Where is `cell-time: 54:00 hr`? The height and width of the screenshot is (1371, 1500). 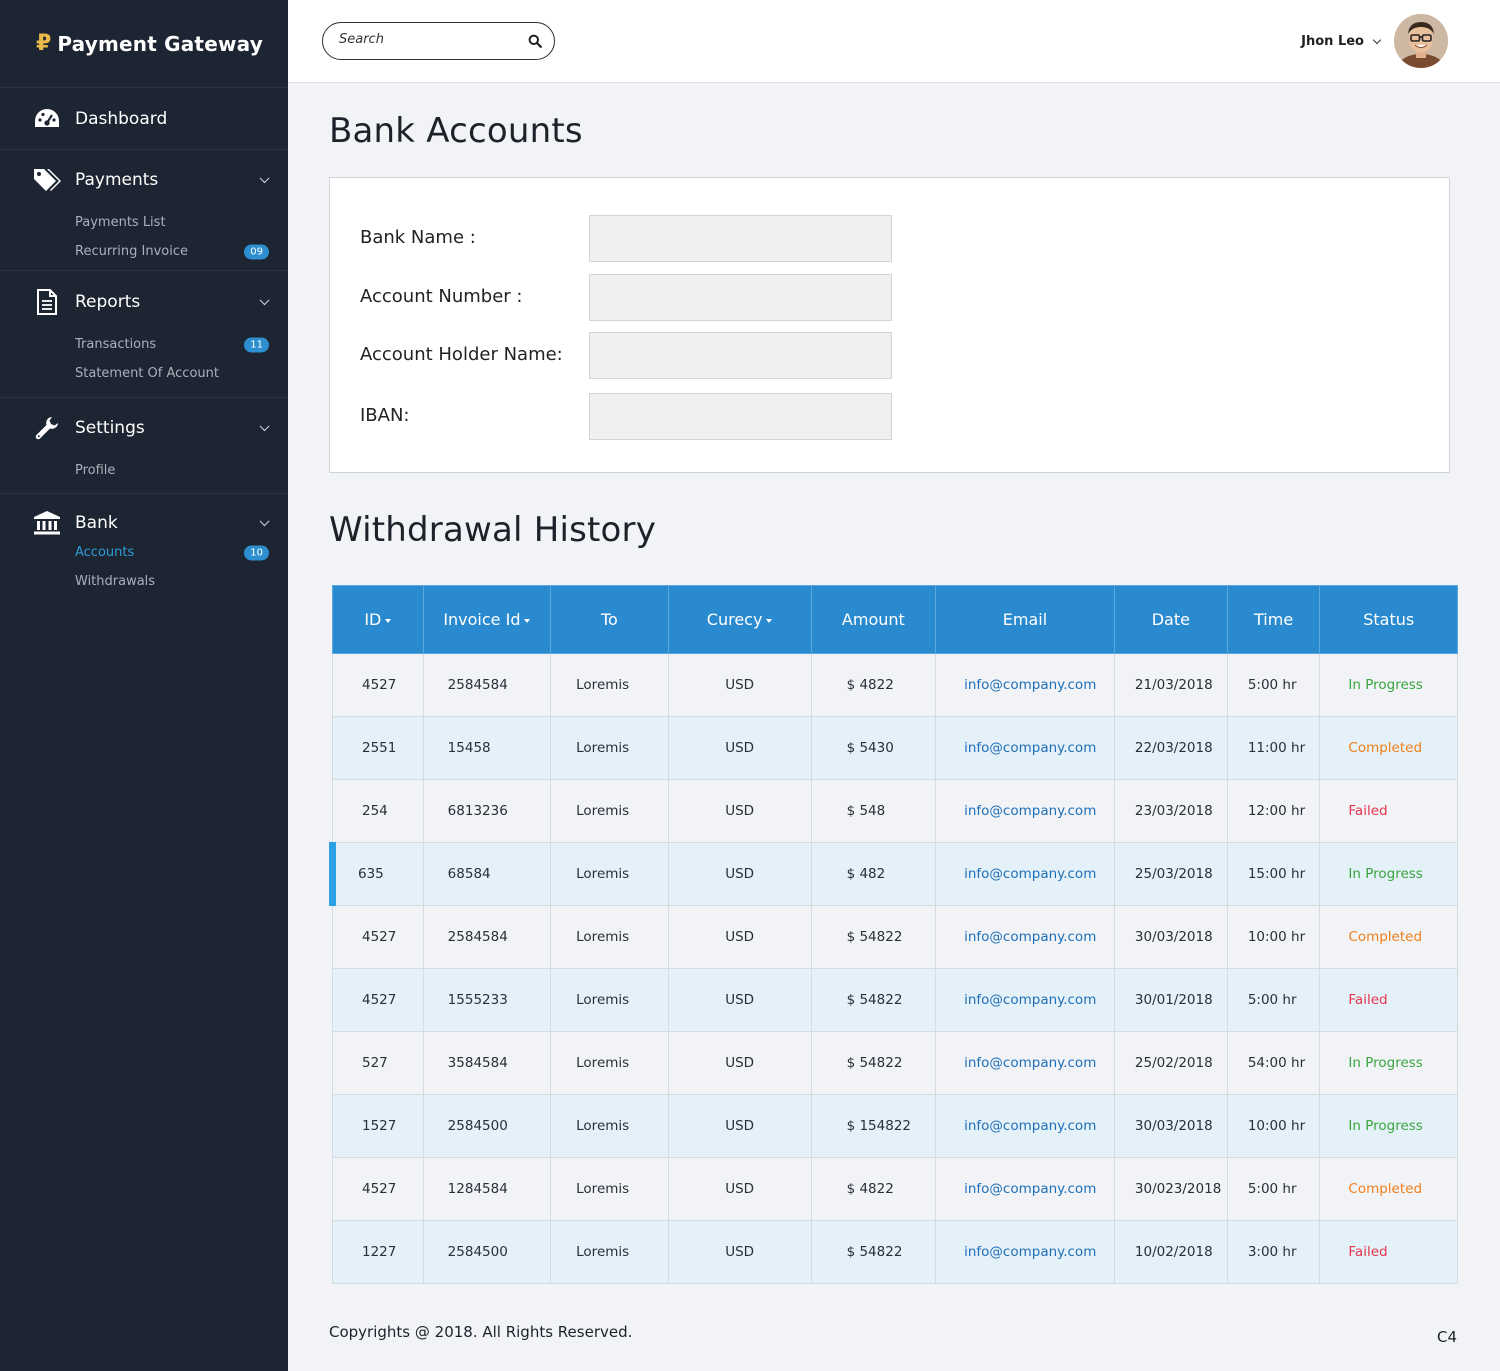 cell-time: 54:00 hr is located at coordinates (1273, 1063).